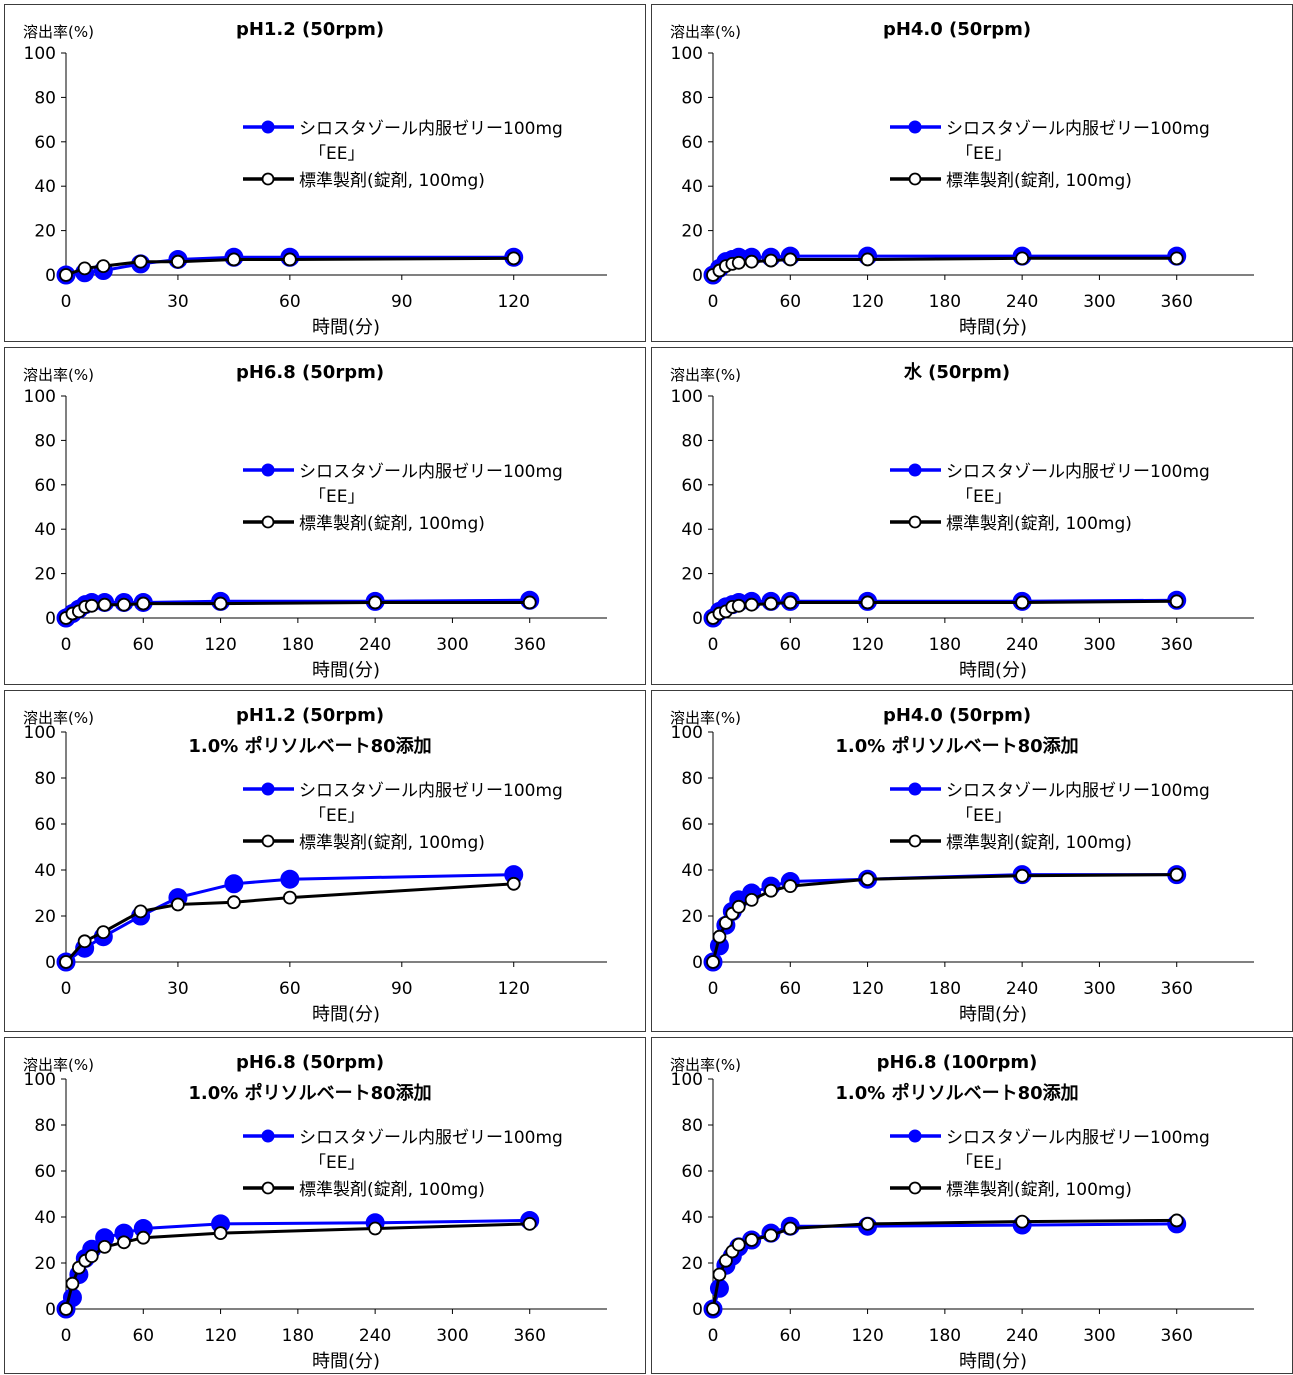 Image resolution: width=1293 pixels, height=1375 pixels. What do you see at coordinates (957, 1062) in the screenshot?
I see `chart-title: pH6.8 (100rpm)` at bounding box center [957, 1062].